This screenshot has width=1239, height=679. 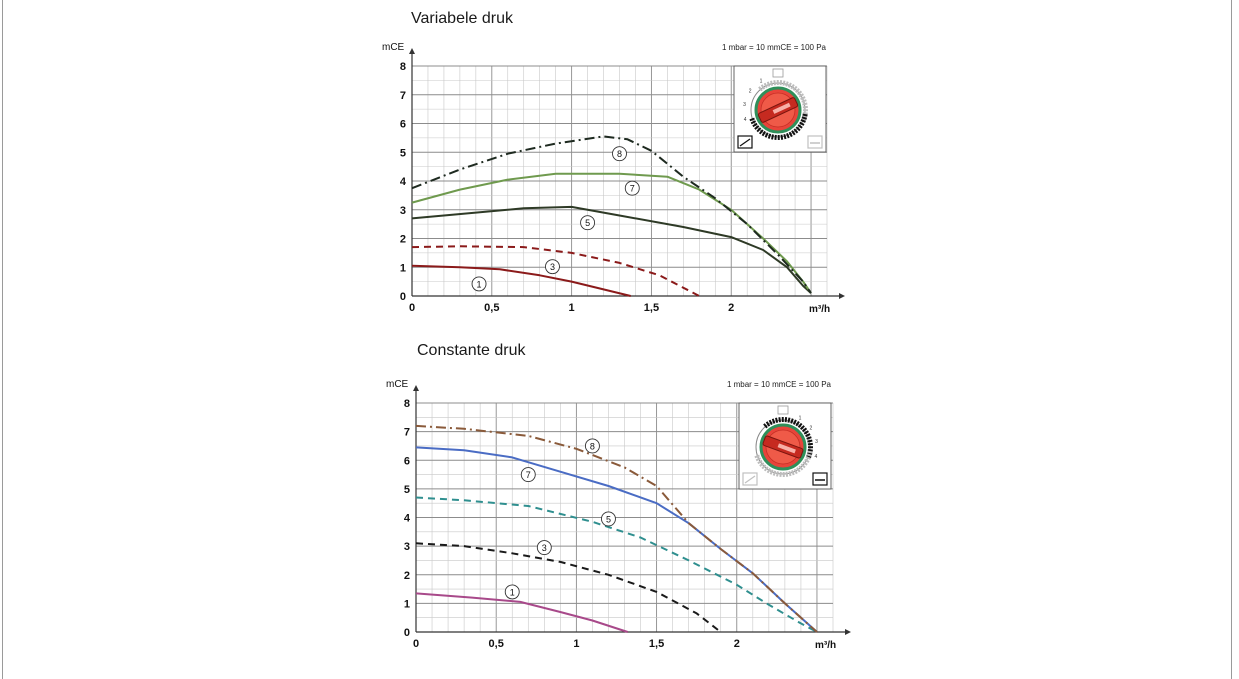 I want to click on chart-title-constant: Constante druk, so click(x=471, y=350).